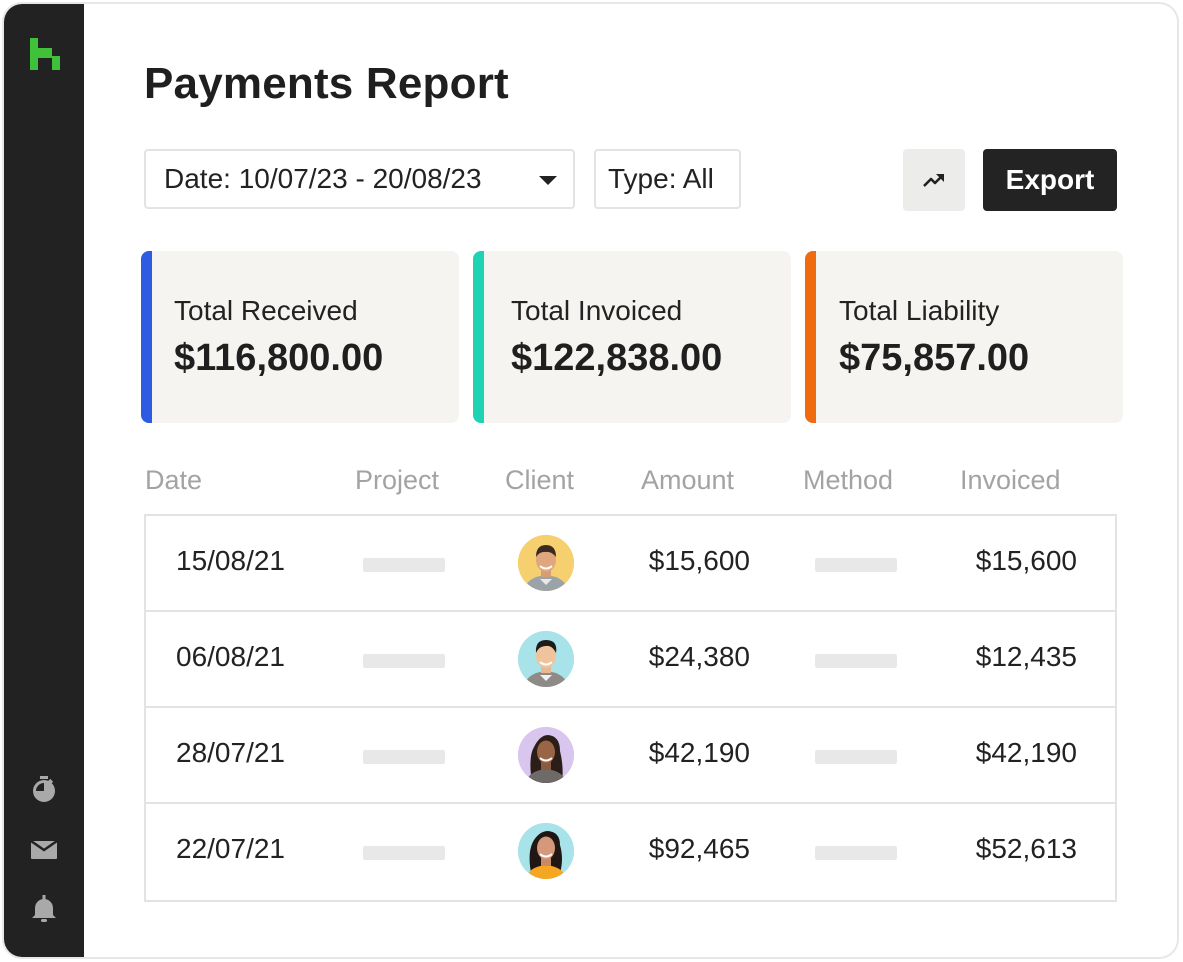  I want to click on column-header-invoiced: Invoiced, so click(1010, 480).